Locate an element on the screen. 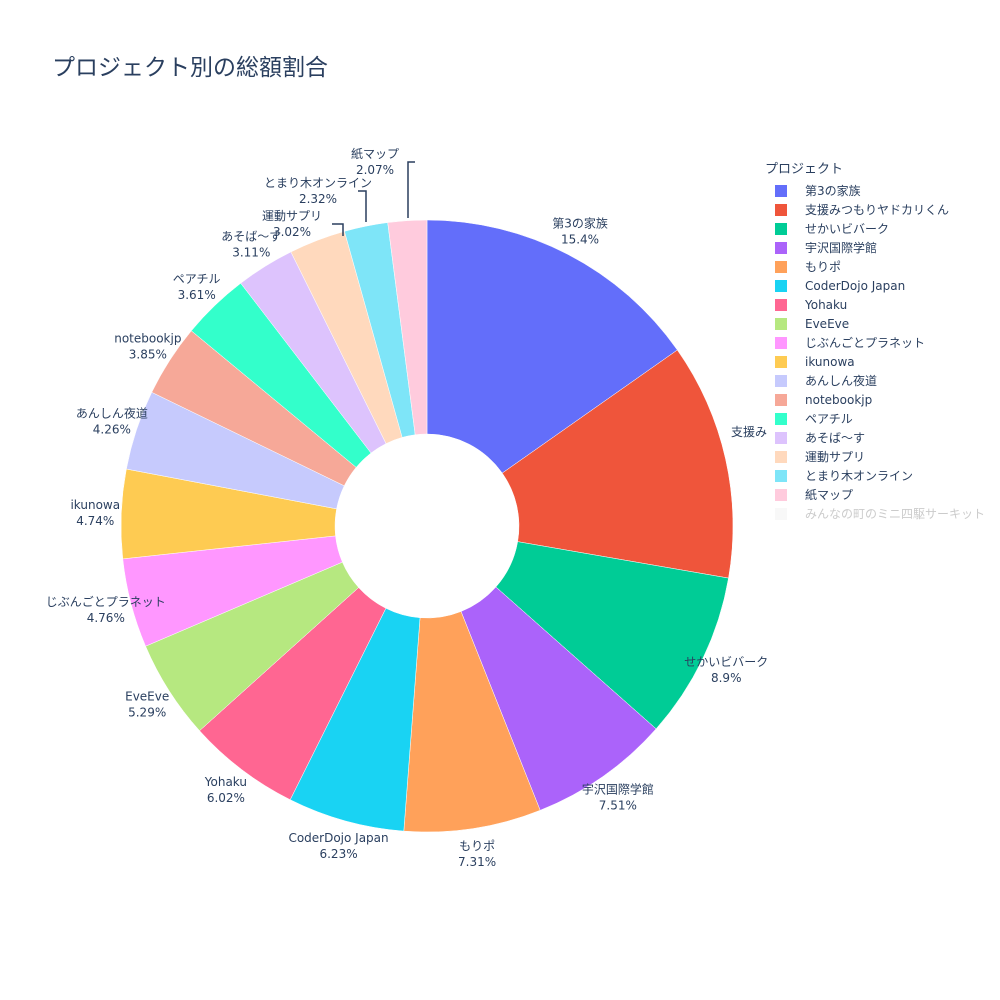 The width and height of the screenshot is (1000, 1000). legend-label: 運動サプリ is located at coordinates (835, 457).